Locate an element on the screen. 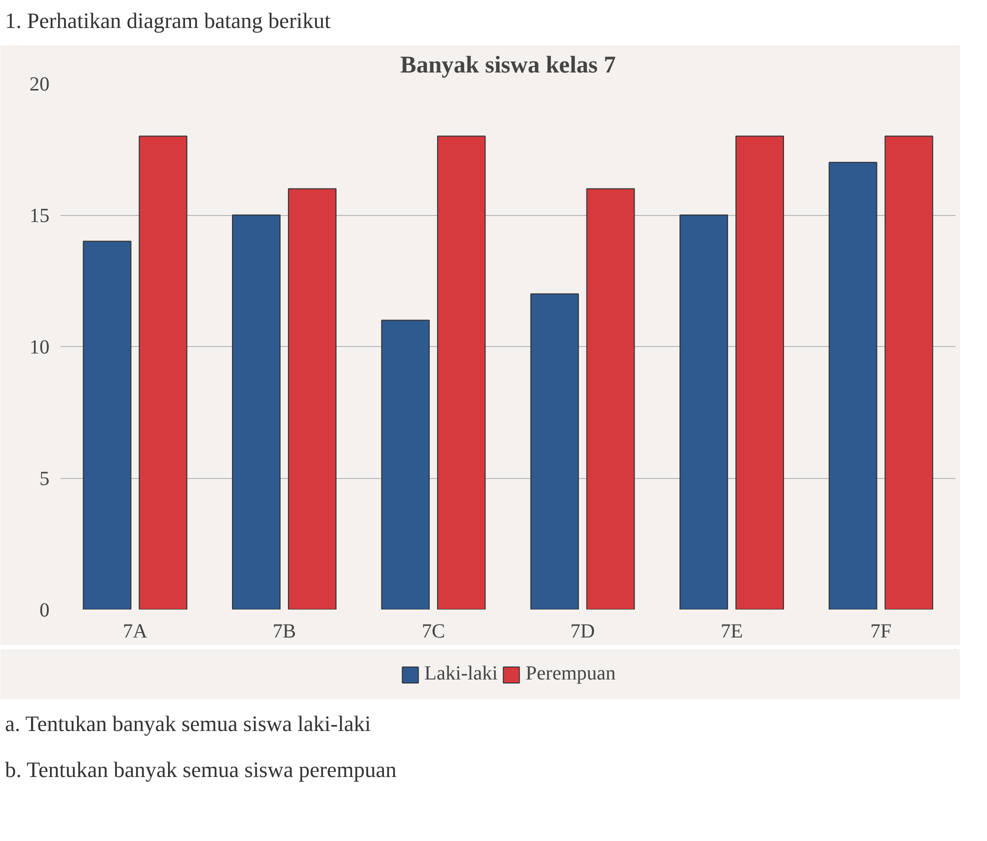  x-tick-label: 7A is located at coordinates (135, 631).